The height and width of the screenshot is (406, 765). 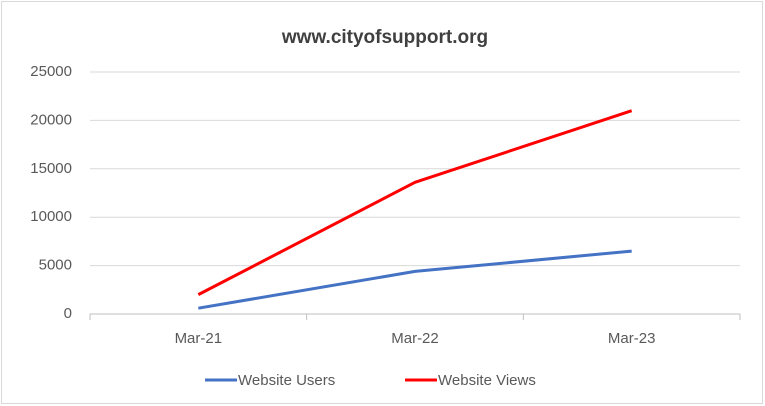 What do you see at coordinates (415, 338) in the screenshot?
I see `x-tick-label: Mar-22` at bounding box center [415, 338].